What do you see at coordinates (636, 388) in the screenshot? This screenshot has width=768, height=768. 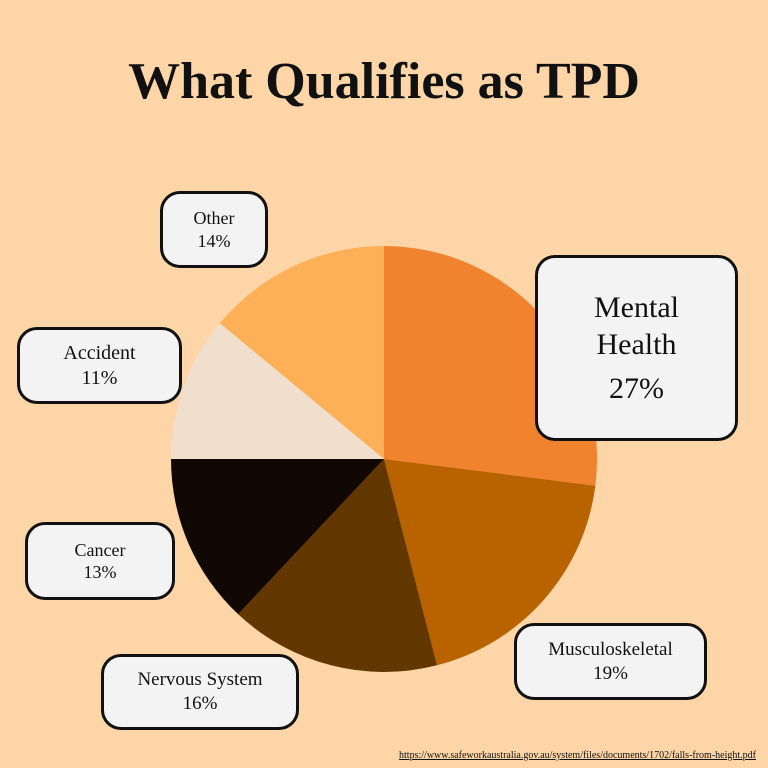 I see `value-label: 27%` at bounding box center [636, 388].